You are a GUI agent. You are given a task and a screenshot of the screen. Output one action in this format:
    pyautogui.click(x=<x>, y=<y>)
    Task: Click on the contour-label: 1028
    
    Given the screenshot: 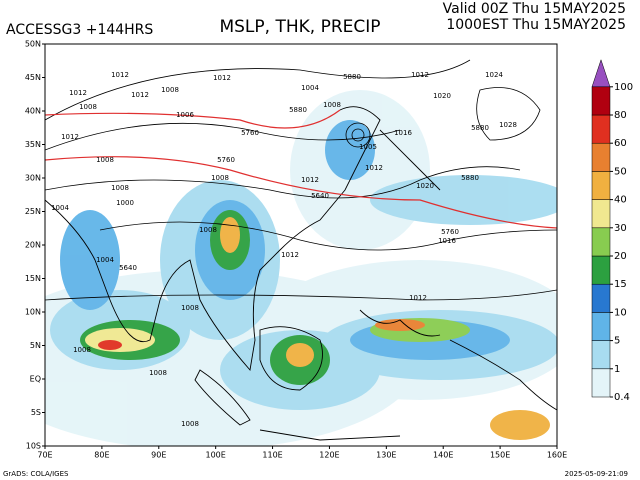 What is the action you would take?
    pyautogui.click(x=508, y=125)
    